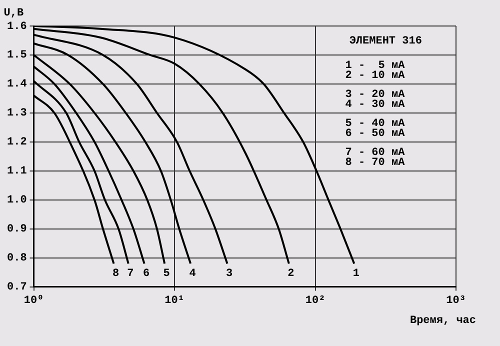 This screenshot has height=346, width=500. What do you see at coordinates (456, 301) in the screenshot?
I see `x-tick-label: 10³` at bounding box center [456, 301].